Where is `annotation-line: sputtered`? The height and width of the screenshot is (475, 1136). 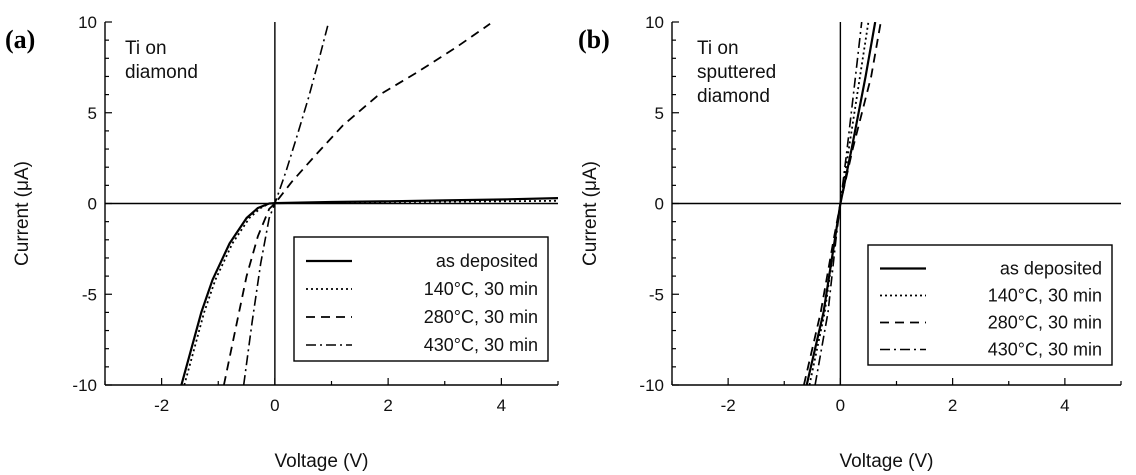
annotation-line: sputtered is located at coordinates (736, 72).